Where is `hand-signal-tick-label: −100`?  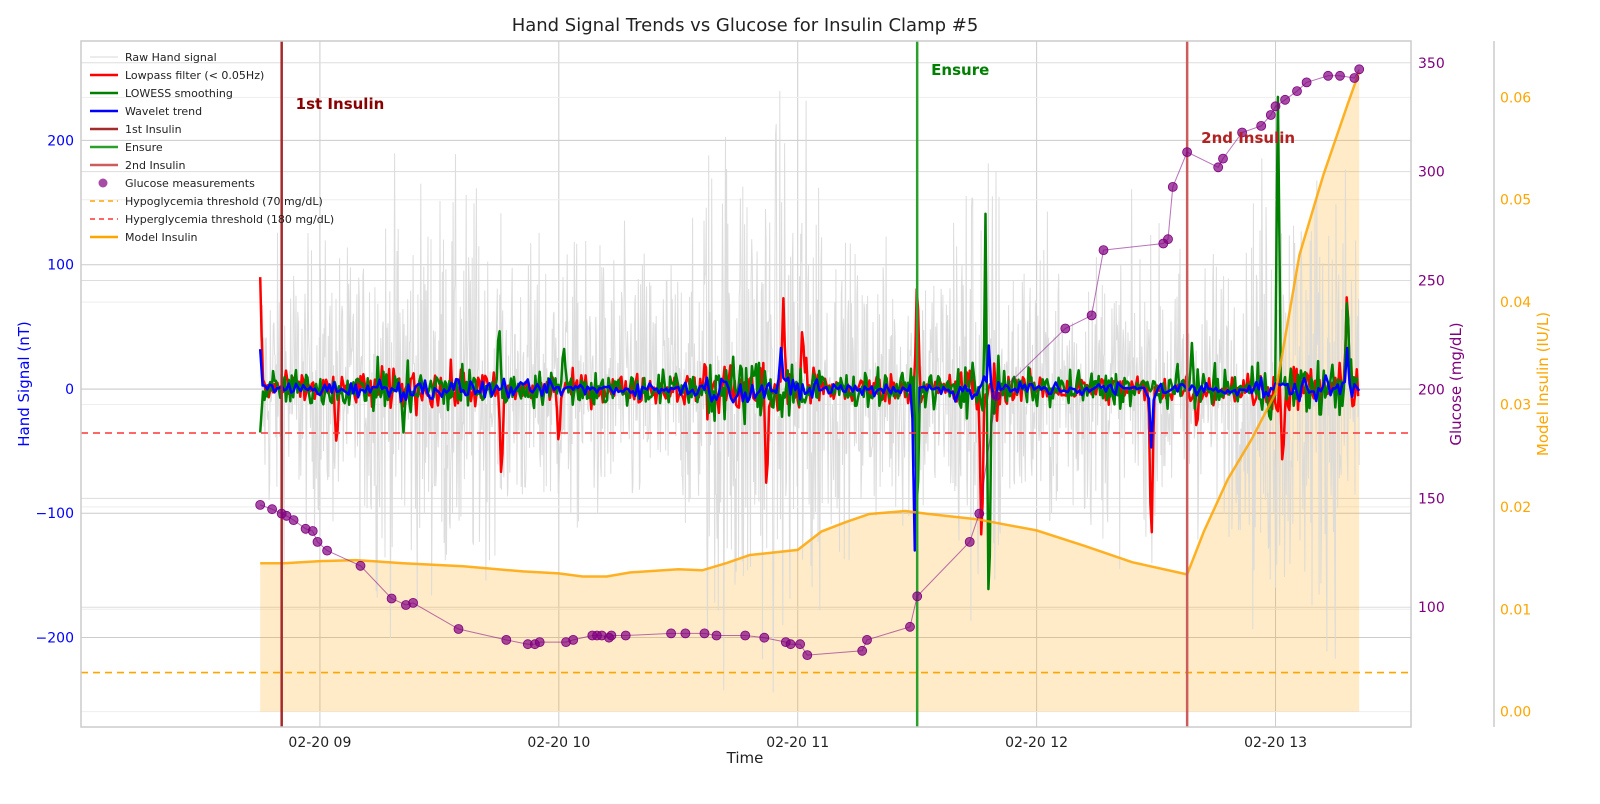
hand-signal-tick-label: −100 is located at coordinates (55, 514).